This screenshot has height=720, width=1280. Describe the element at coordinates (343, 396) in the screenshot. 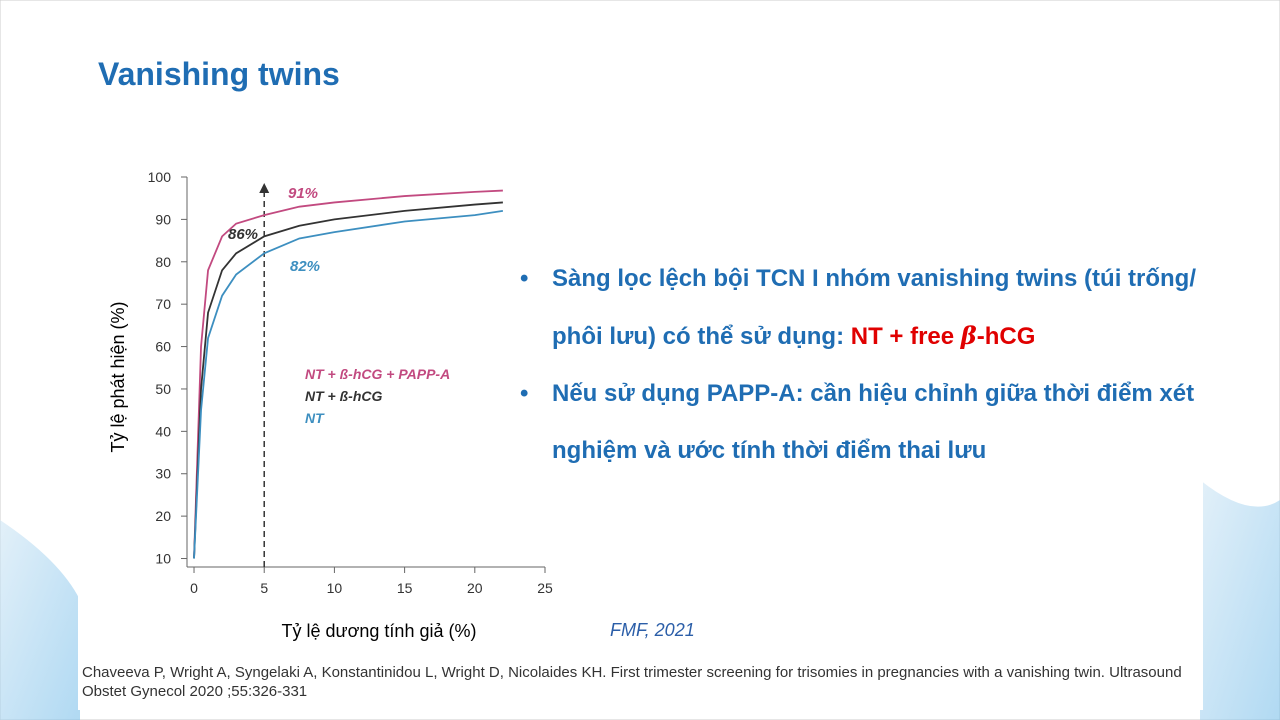

I see `legend-entry: NT + ß-hCG` at that location.